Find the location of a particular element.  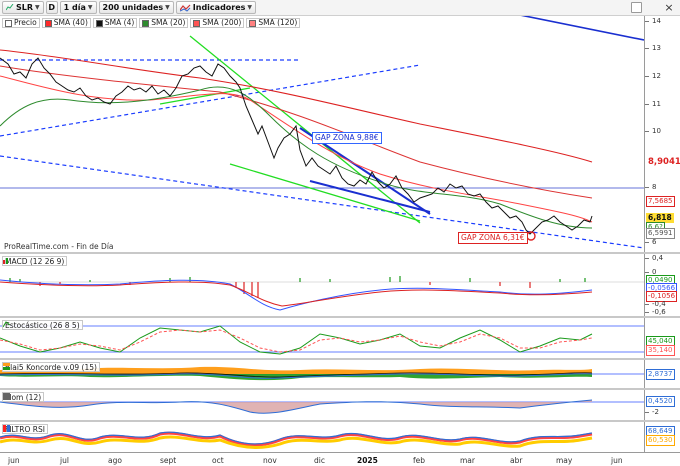

blai5-icon is located at coordinates (6, 366).